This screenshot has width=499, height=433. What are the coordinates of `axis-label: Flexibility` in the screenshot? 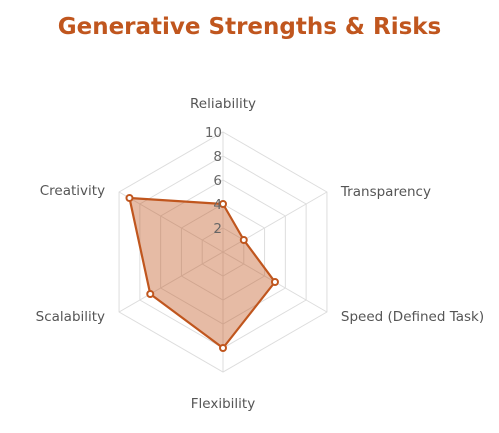 It's located at (223, 404).